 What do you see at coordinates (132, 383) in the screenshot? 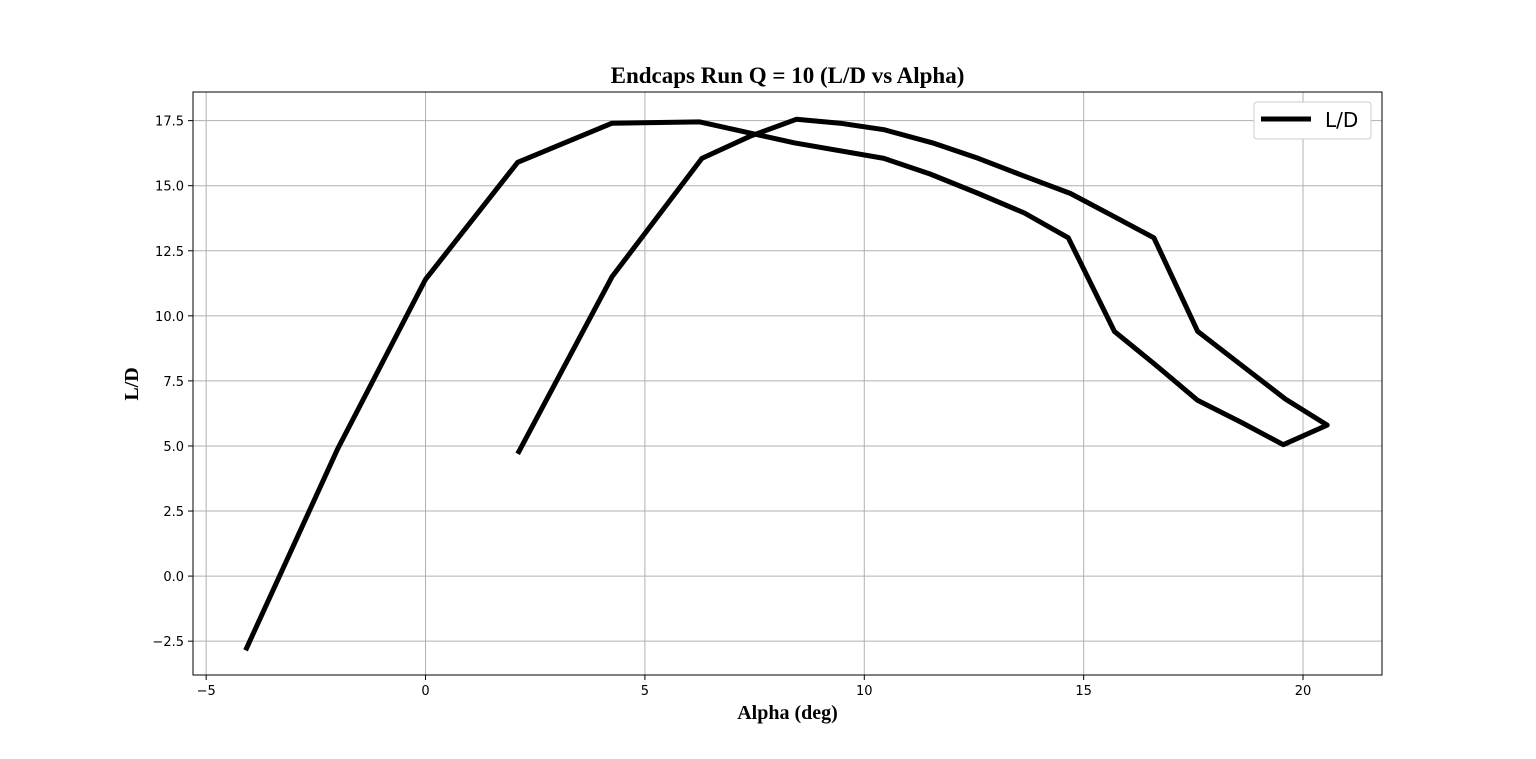
I see `y-axis-label: L/D` at bounding box center [132, 383].